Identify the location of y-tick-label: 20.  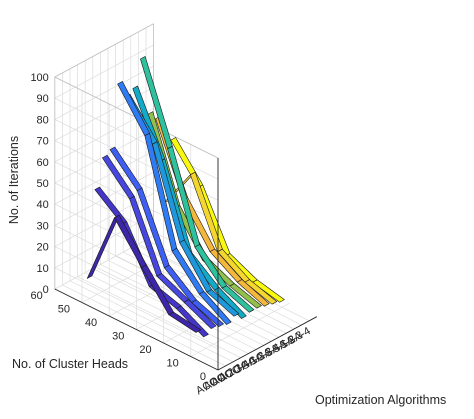
(145, 350).